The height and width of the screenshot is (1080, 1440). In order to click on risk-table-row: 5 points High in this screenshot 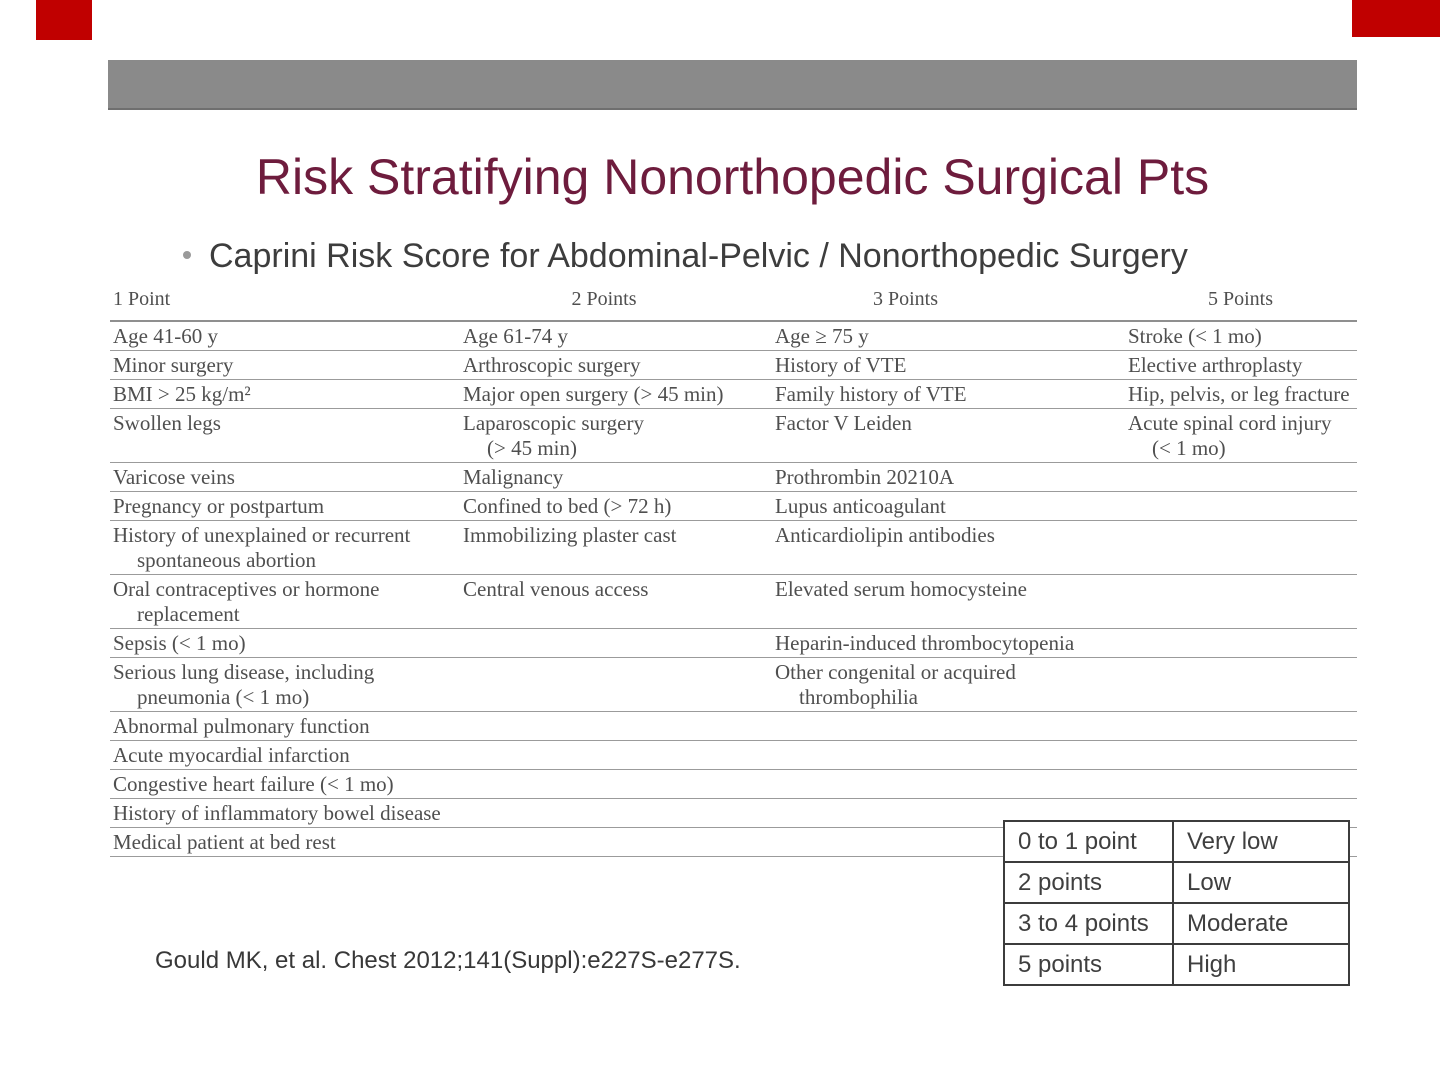, I will do `click(1176, 964)`.